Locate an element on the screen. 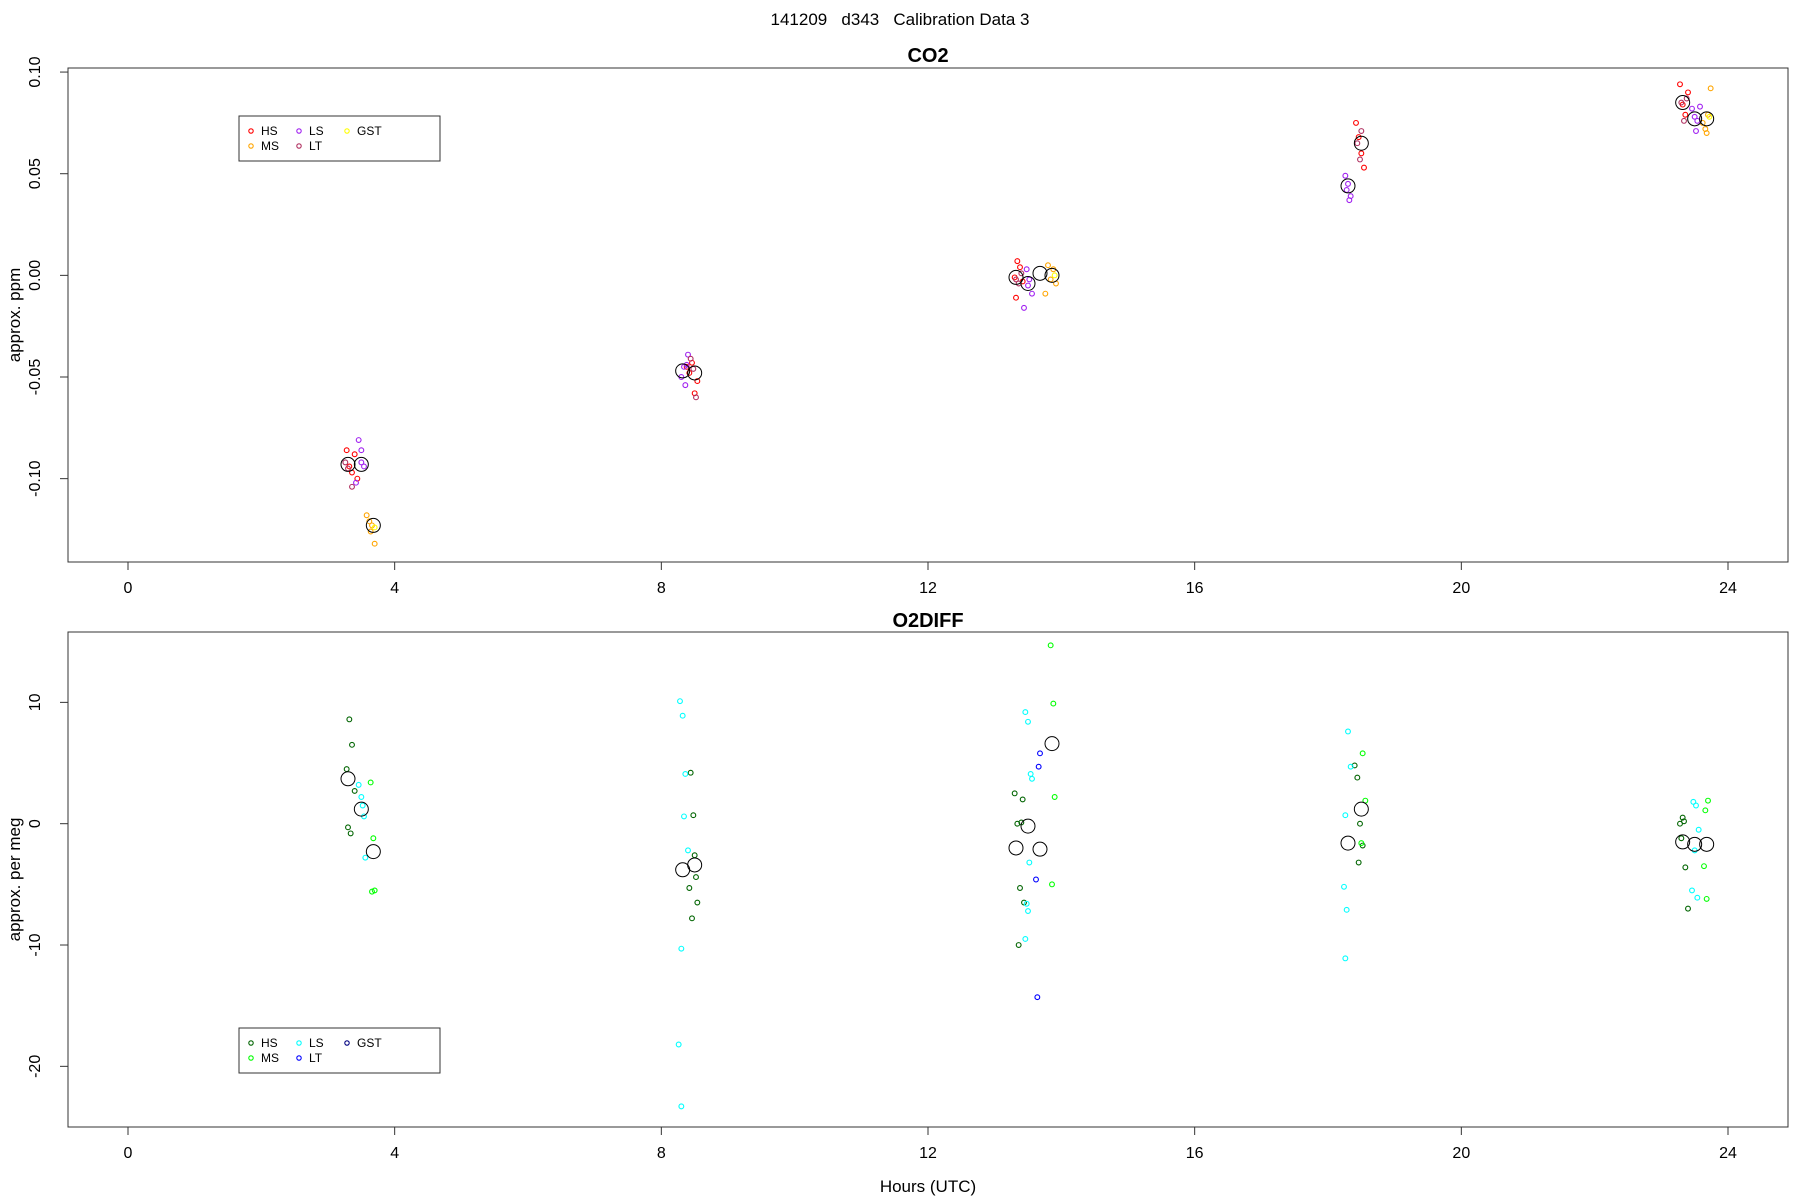 This screenshot has height=1200, width=1800. panel2-x-tick-label: 8 is located at coordinates (661, 1153).